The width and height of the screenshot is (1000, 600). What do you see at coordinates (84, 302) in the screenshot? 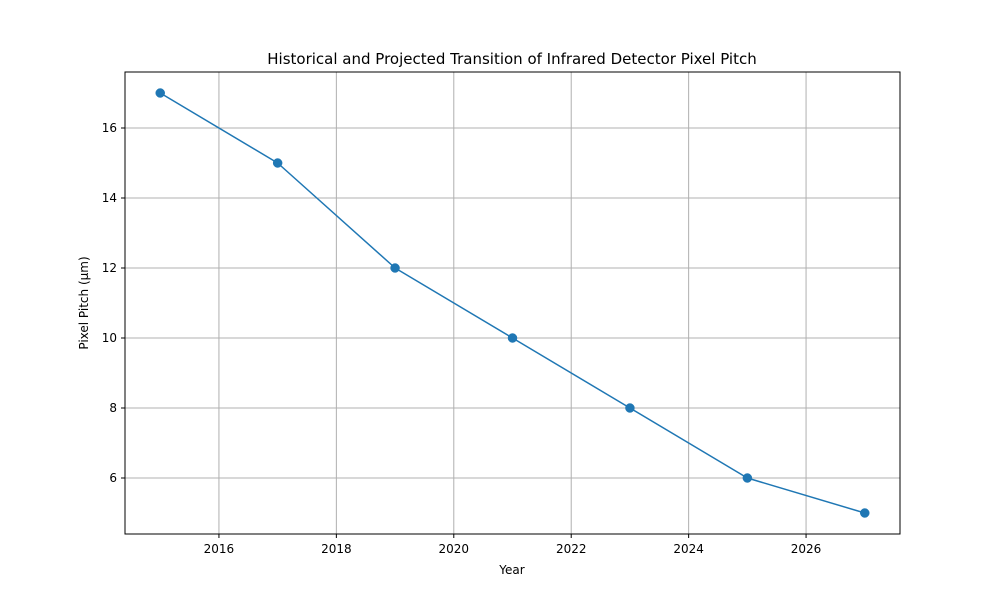
I see `y-axis-label: Pixel Pitch (µm)` at bounding box center [84, 302].